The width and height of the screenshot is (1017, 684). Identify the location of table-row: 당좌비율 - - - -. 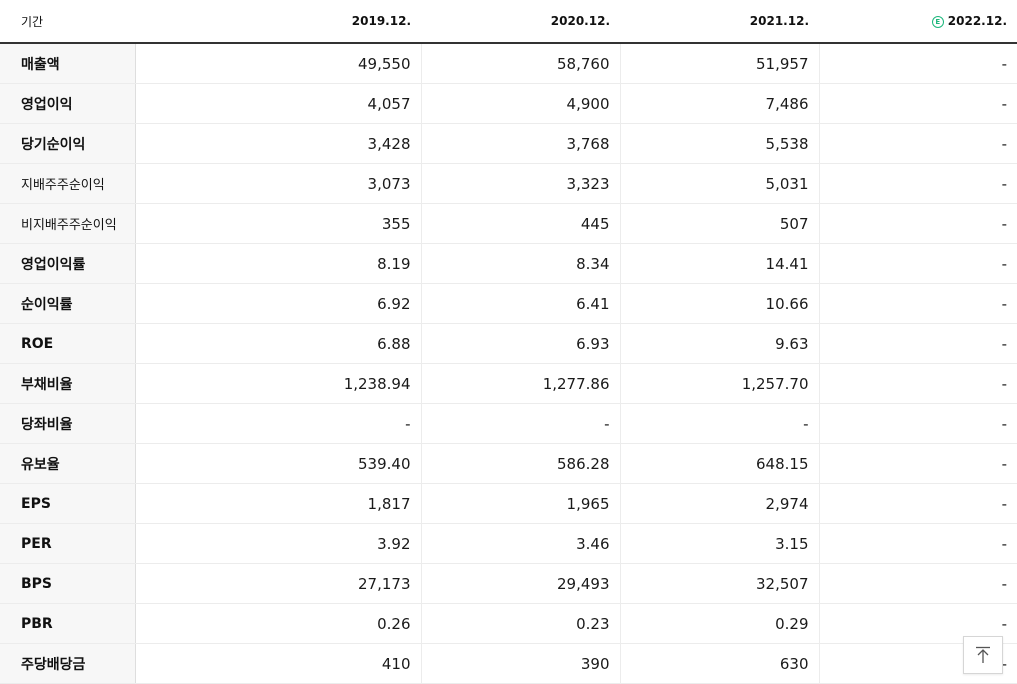
(508, 423).